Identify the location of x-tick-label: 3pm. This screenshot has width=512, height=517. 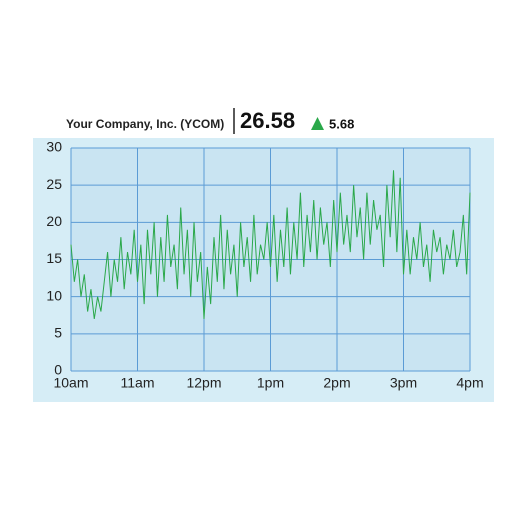
(403, 383).